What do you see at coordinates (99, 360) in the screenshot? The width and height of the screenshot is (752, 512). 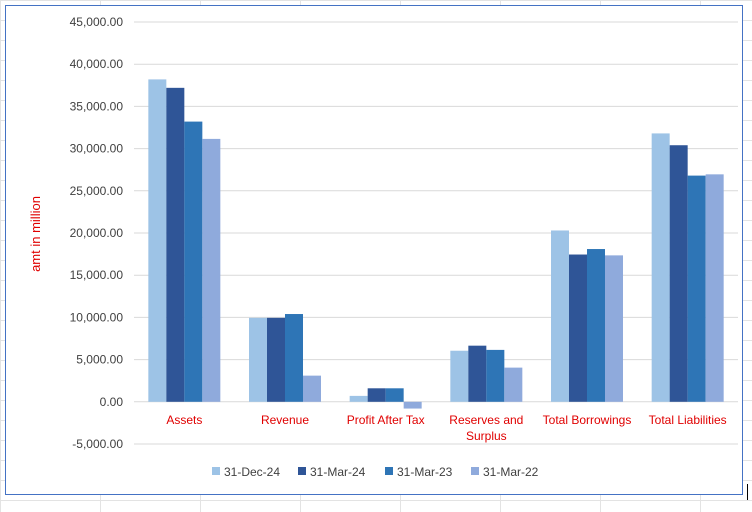 I see `y-tick-label: 5,000.00` at bounding box center [99, 360].